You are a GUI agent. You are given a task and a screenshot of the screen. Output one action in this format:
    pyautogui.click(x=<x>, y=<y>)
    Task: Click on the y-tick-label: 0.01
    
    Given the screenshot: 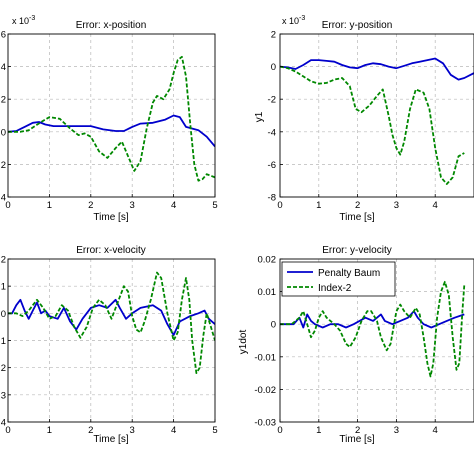 What is the action you would take?
    pyautogui.click(x=267, y=292)
    